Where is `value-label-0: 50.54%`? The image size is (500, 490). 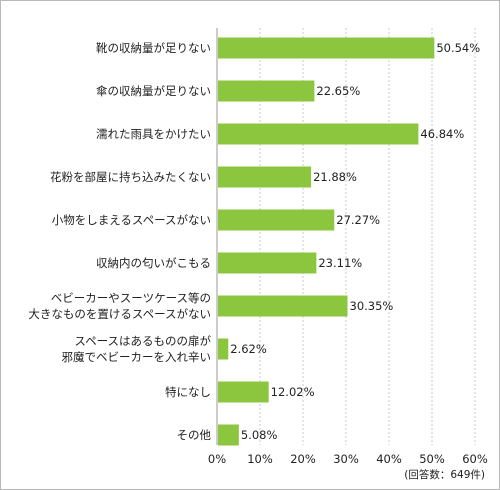 value-label-0: 50.54% is located at coordinates (458, 48).